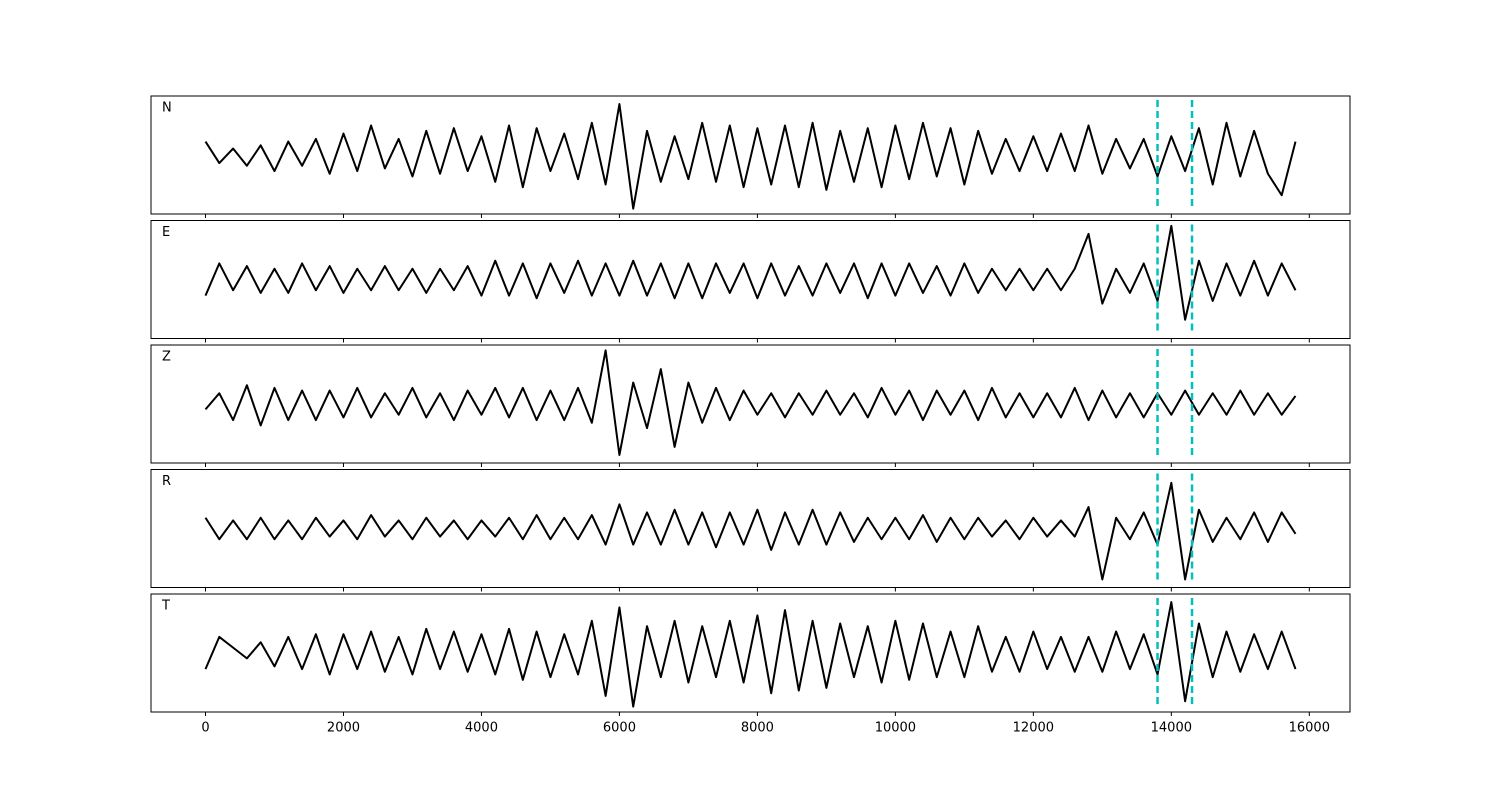 Image resolution: width=1500 pixels, height=800 pixels. What do you see at coordinates (343, 728) in the screenshot?
I see `x-tick-label: 2000` at bounding box center [343, 728].